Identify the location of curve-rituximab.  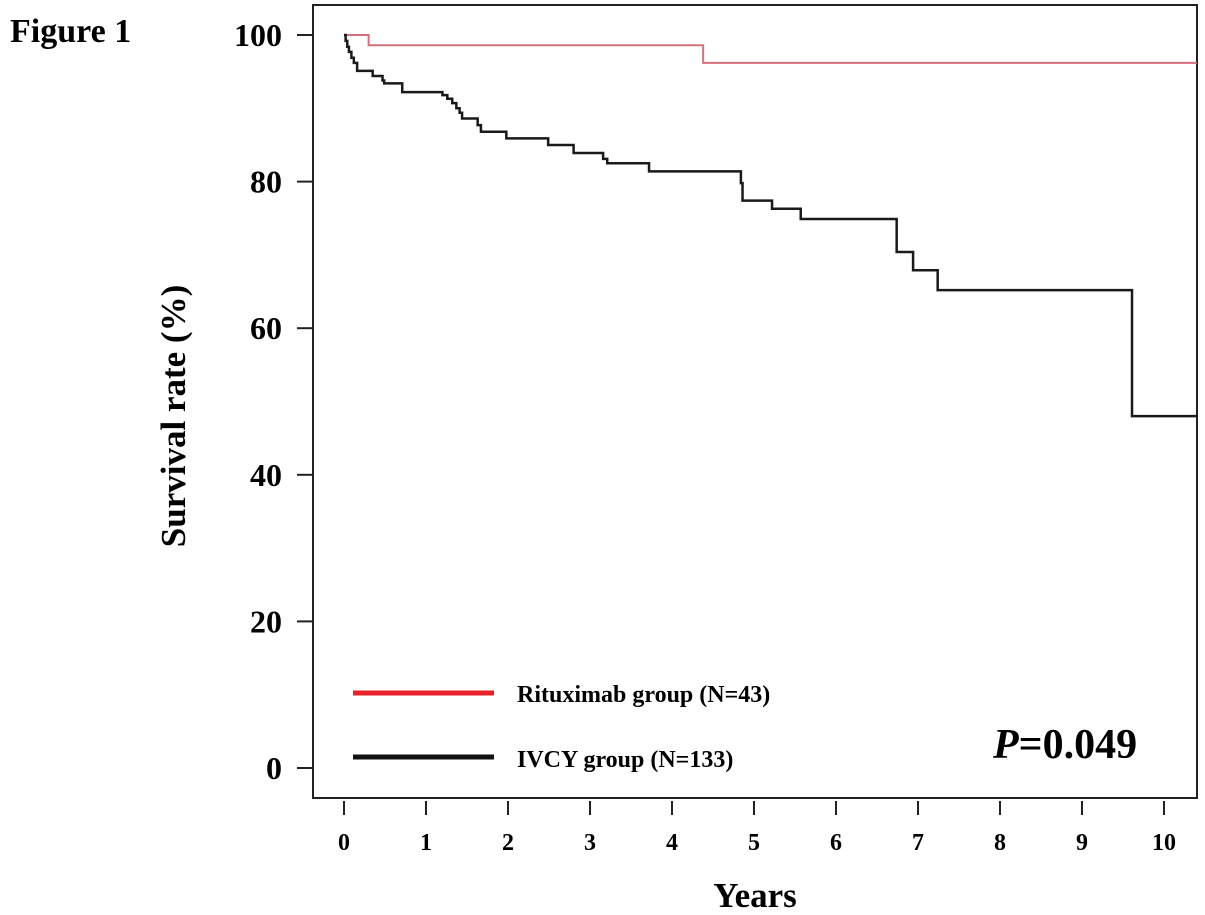
(770, 49).